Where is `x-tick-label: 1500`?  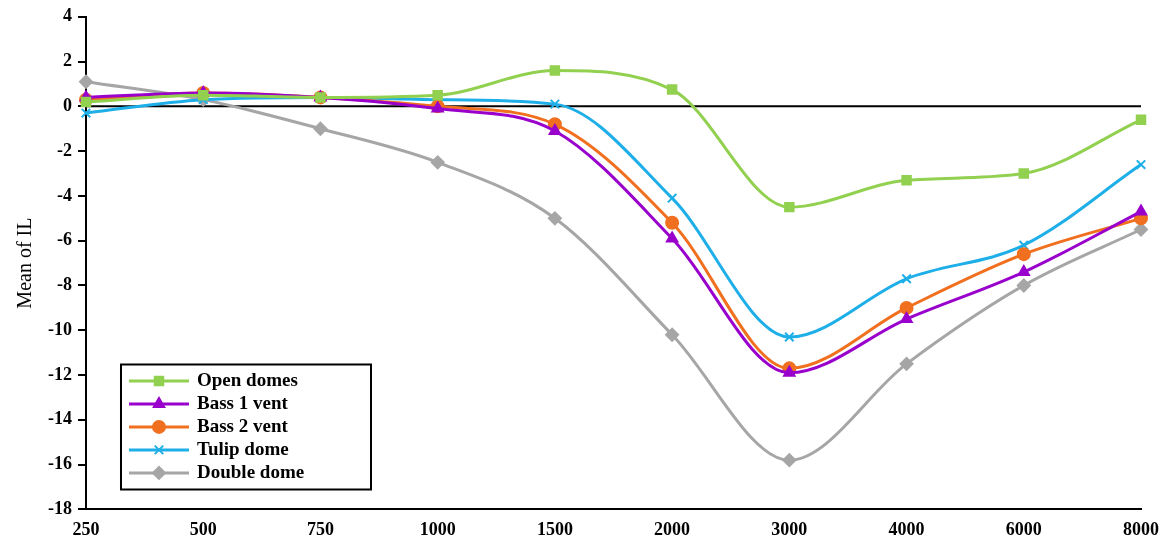
x-tick-label: 1500 is located at coordinates (554, 528).